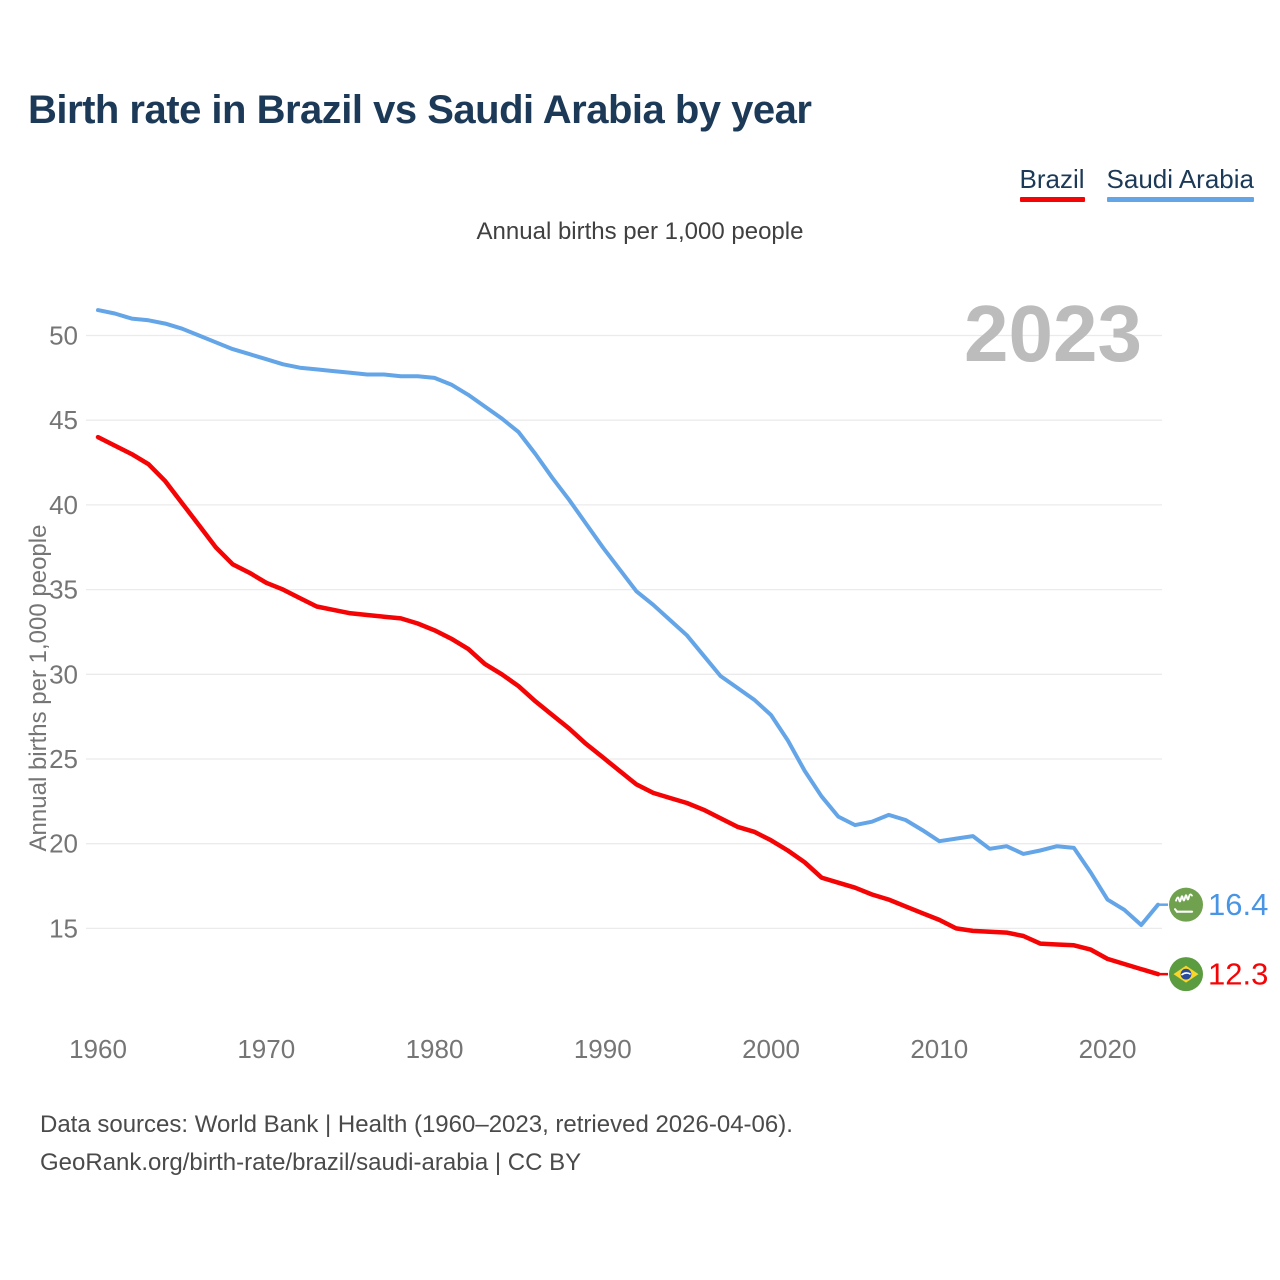 This screenshot has width=1280, height=1280. Describe the element at coordinates (1176, 910) in the screenshot. I see `saudi-sword-handle` at that location.